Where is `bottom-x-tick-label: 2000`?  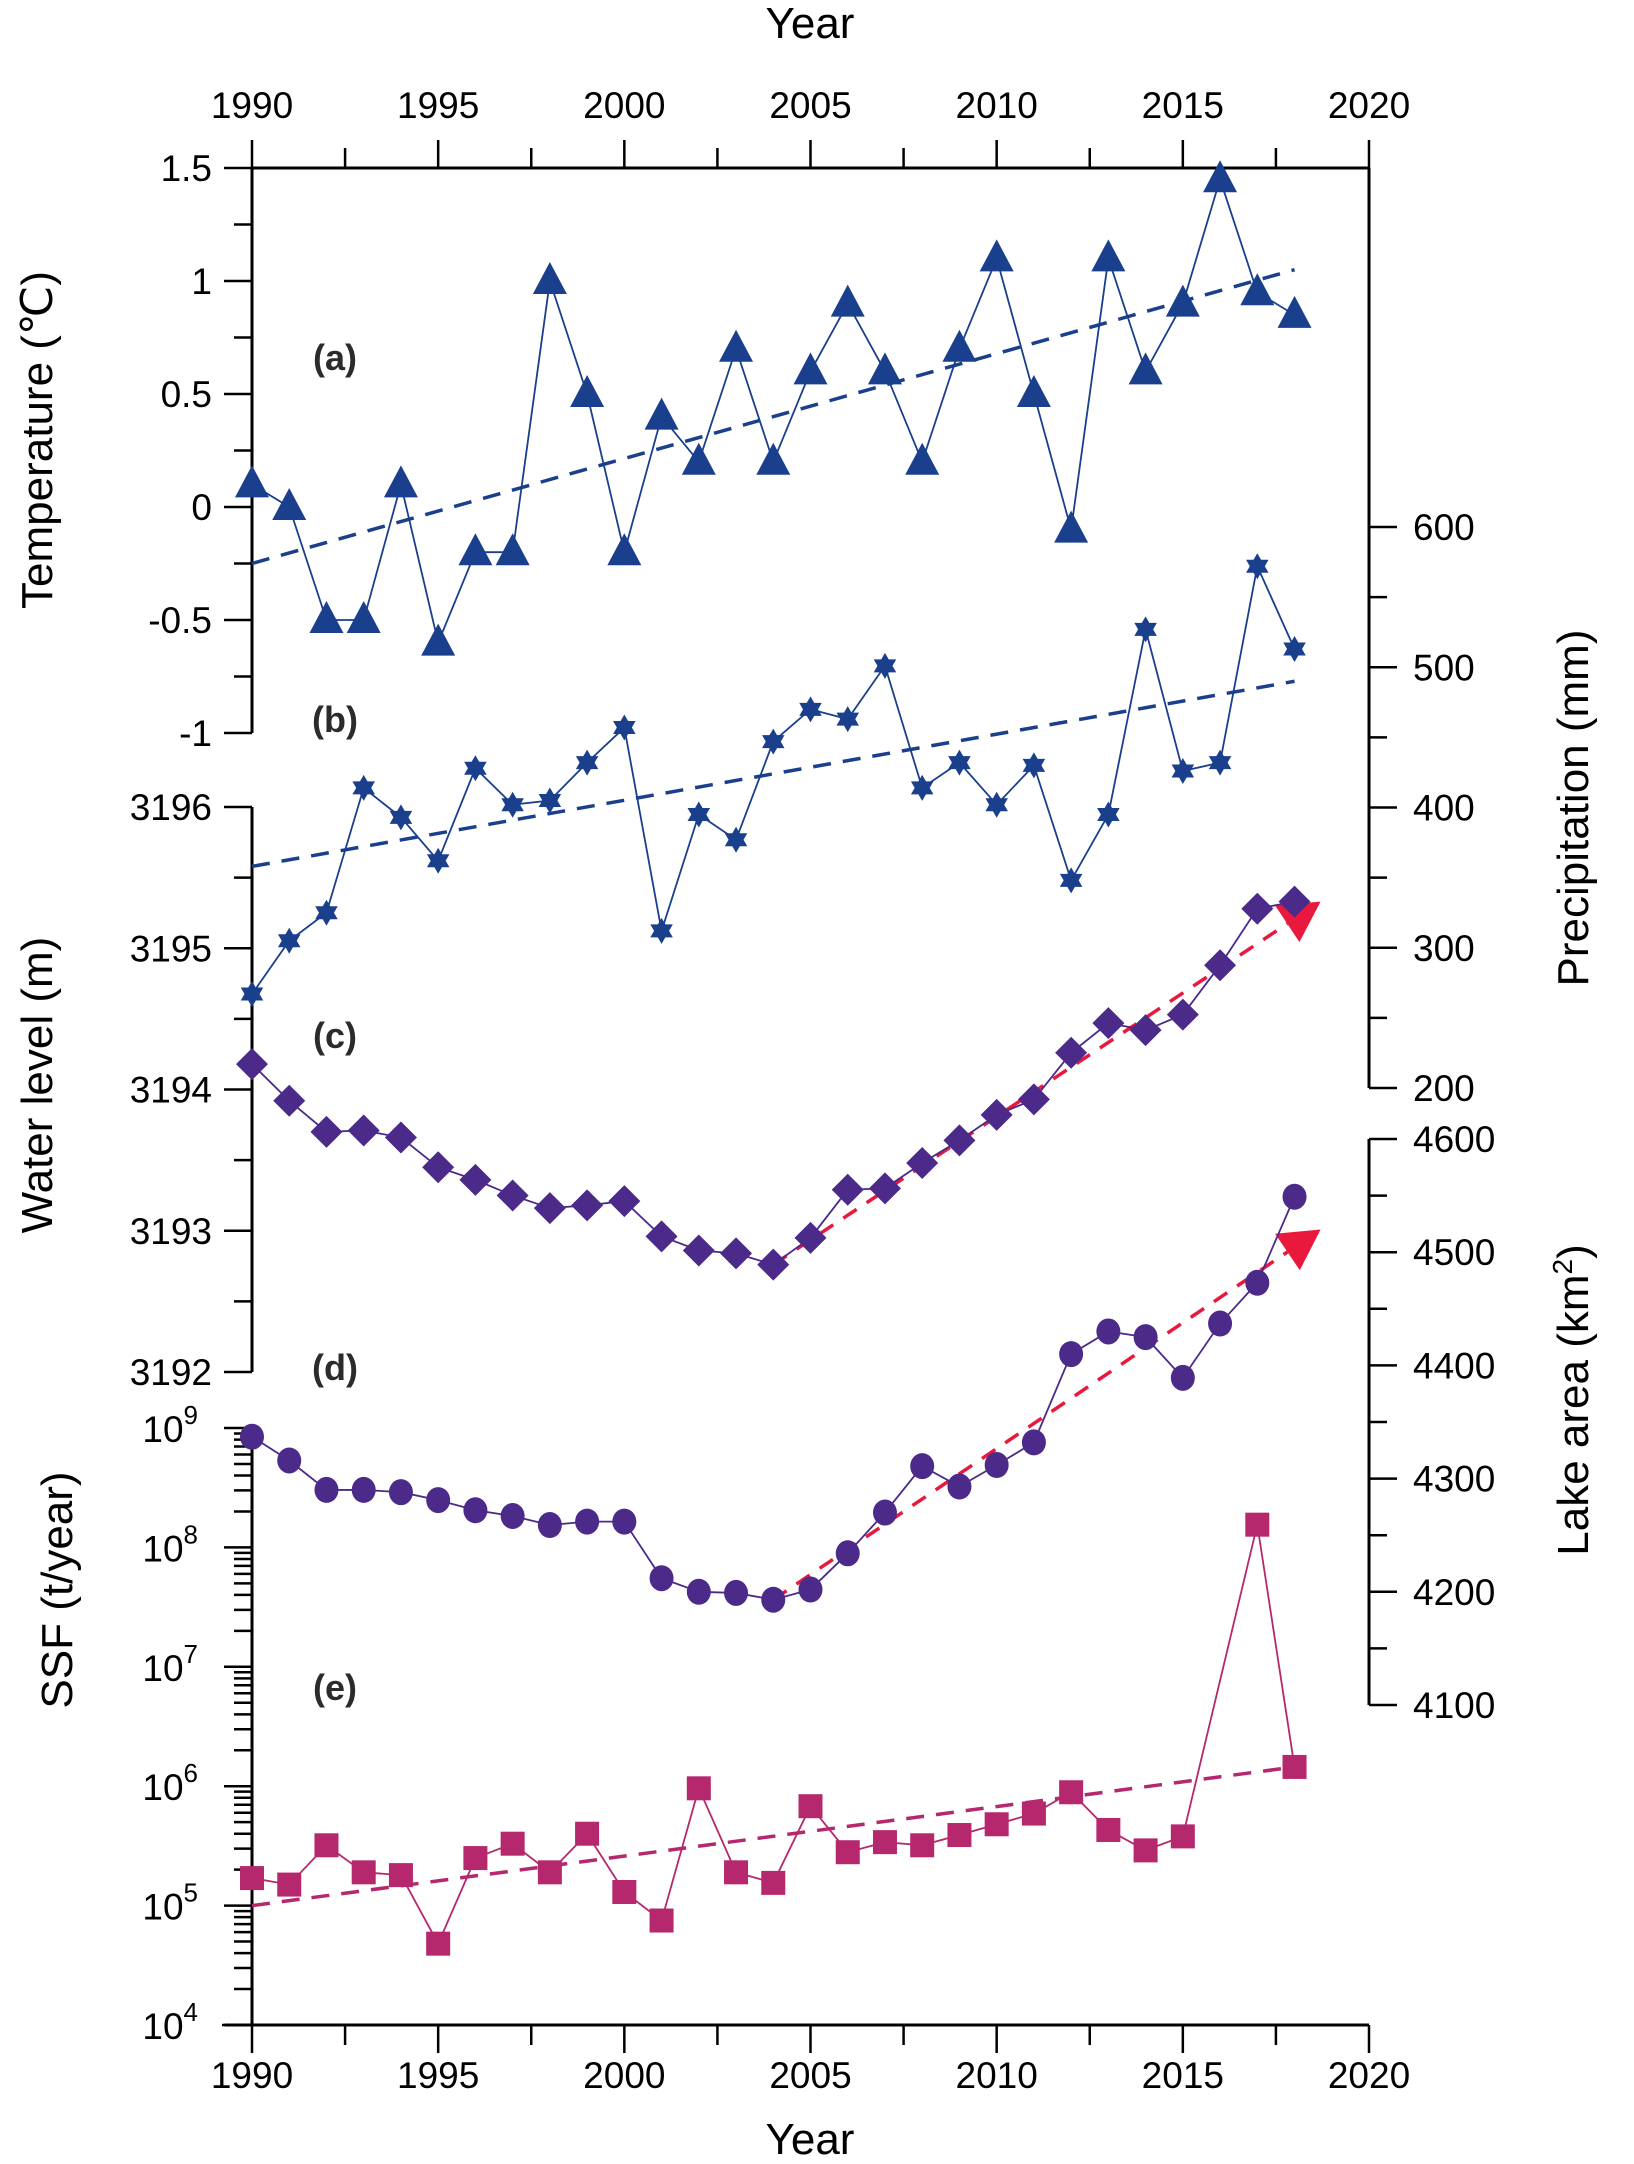 bottom-x-tick-label: 2000 is located at coordinates (624, 2075).